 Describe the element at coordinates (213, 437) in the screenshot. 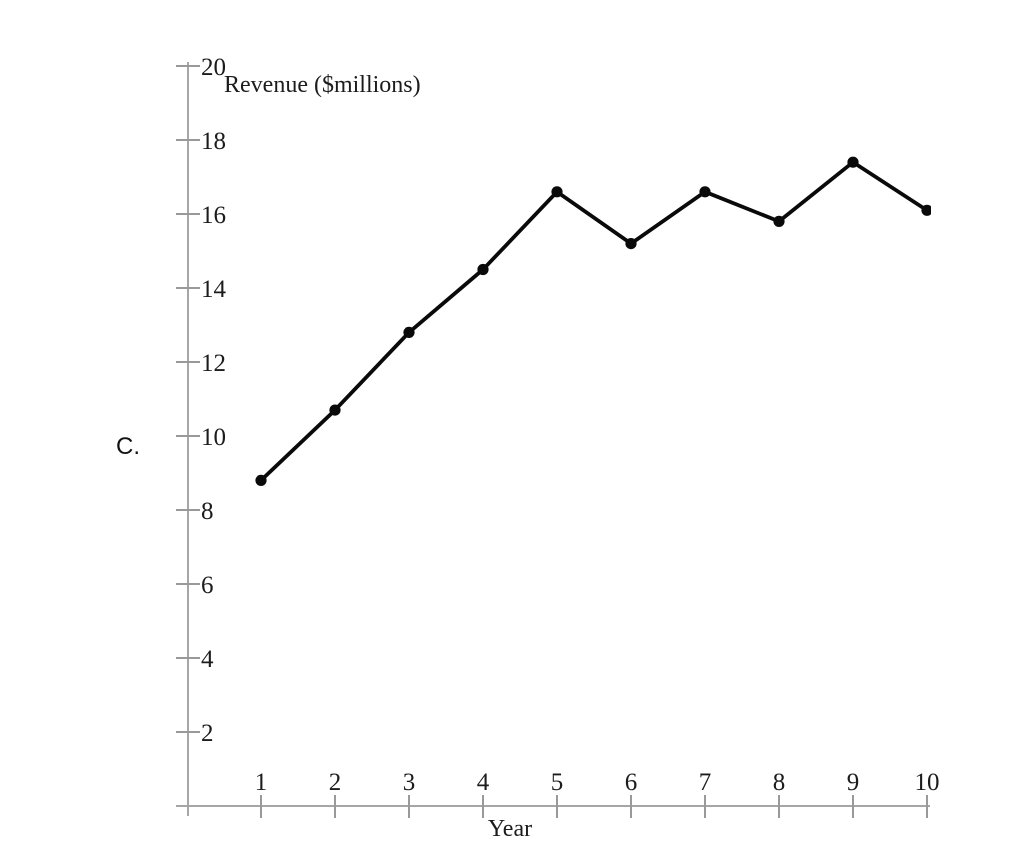

I see `y-tick-label: 10` at that location.